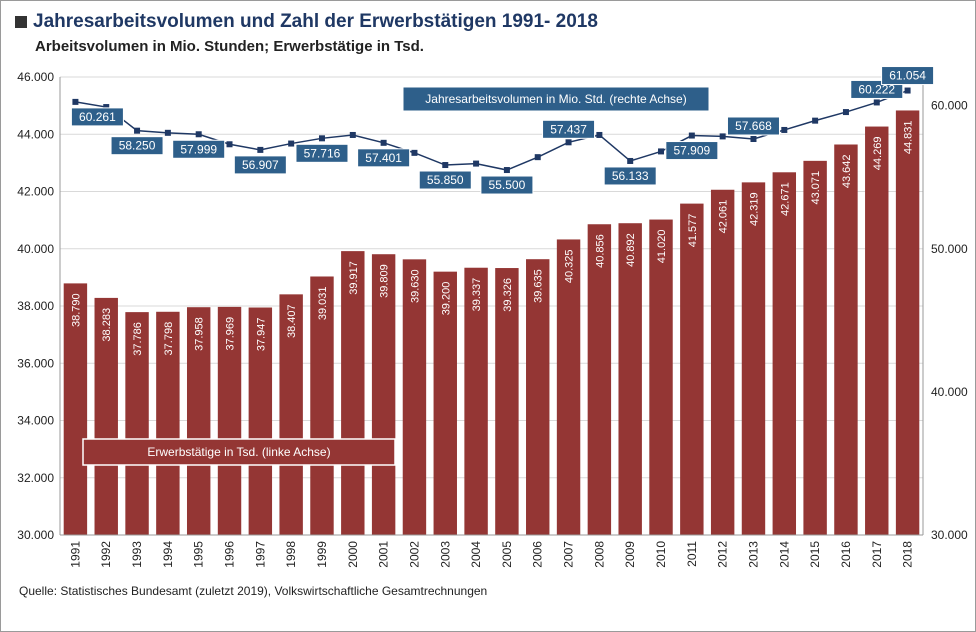 The height and width of the screenshot is (632, 976). What do you see at coordinates (538, 554) in the screenshot?
I see `x-tick-label: 2006` at bounding box center [538, 554].